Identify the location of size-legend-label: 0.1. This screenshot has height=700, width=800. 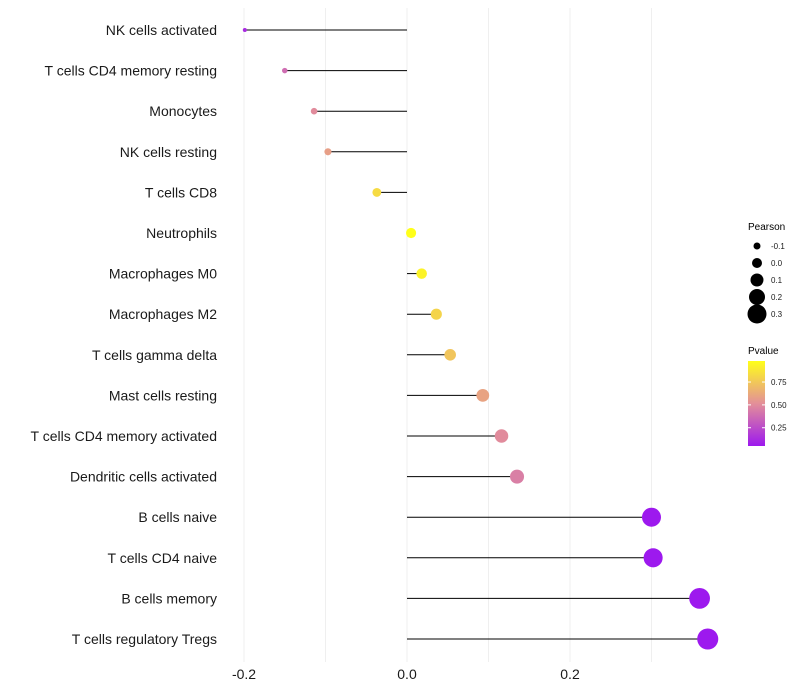
(777, 280).